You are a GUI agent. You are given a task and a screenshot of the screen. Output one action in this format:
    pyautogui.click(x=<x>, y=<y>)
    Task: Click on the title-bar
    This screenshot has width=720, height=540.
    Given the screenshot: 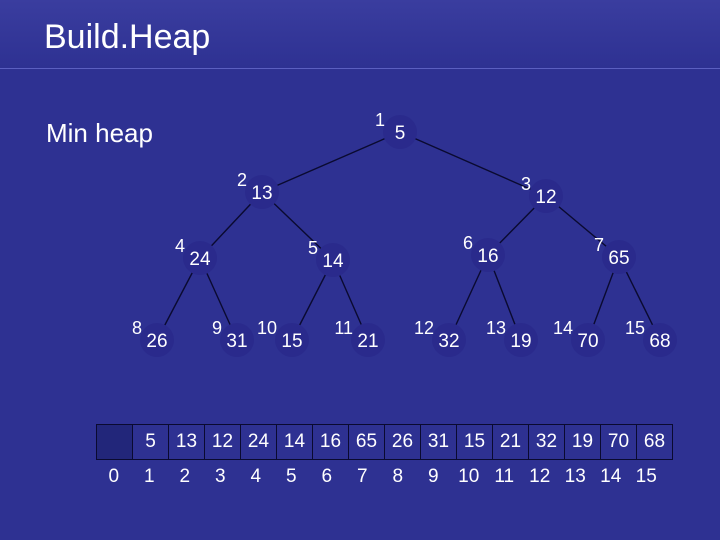 What is the action you would take?
    pyautogui.click(x=360, y=34)
    